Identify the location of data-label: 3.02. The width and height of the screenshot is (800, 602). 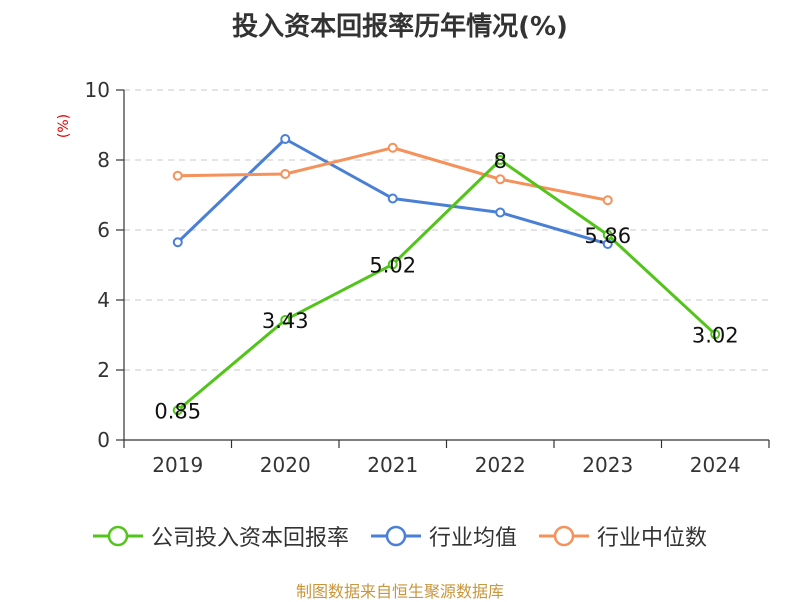
(715, 335).